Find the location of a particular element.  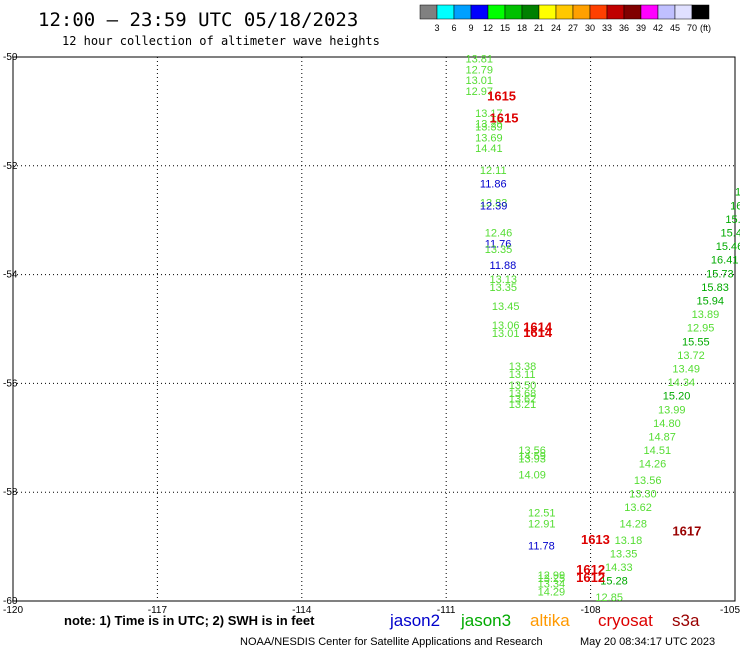

swh-value: 15.28 is located at coordinates (614, 582).